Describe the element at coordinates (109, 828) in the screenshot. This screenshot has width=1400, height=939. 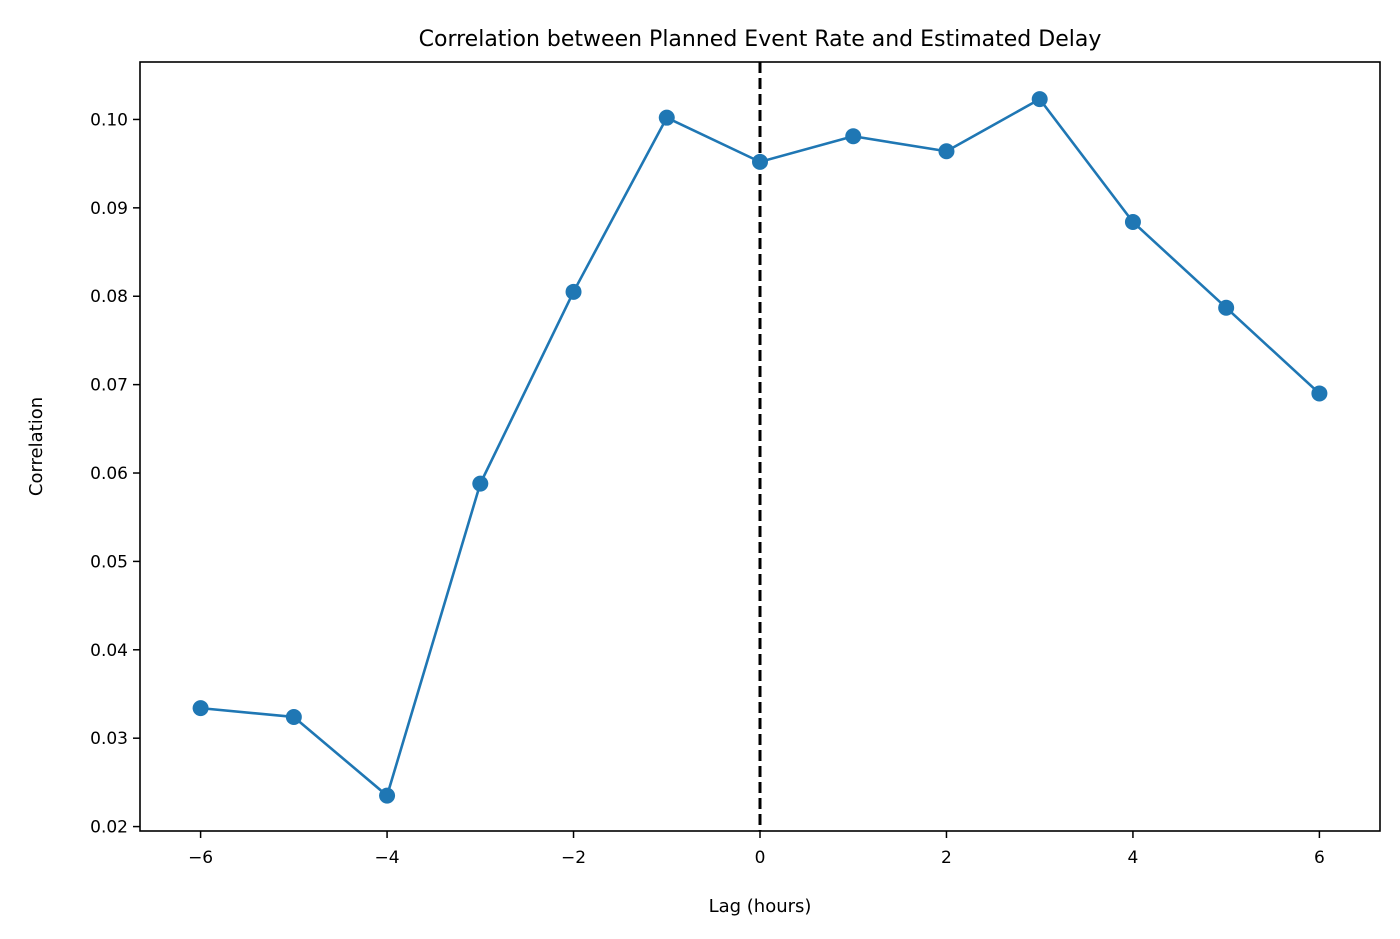
I see `y-tick-label: 0.02` at that location.